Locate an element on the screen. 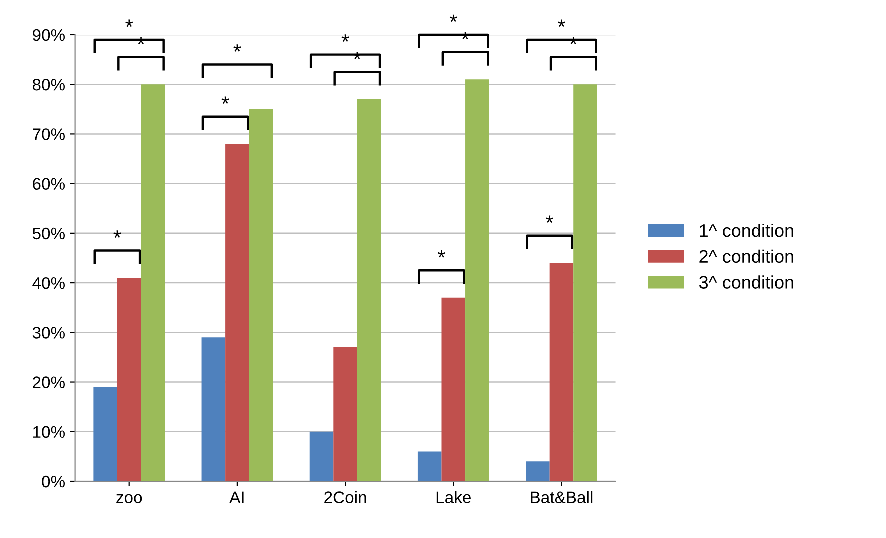  legend-label: 1^ condition is located at coordinates (747, 231).